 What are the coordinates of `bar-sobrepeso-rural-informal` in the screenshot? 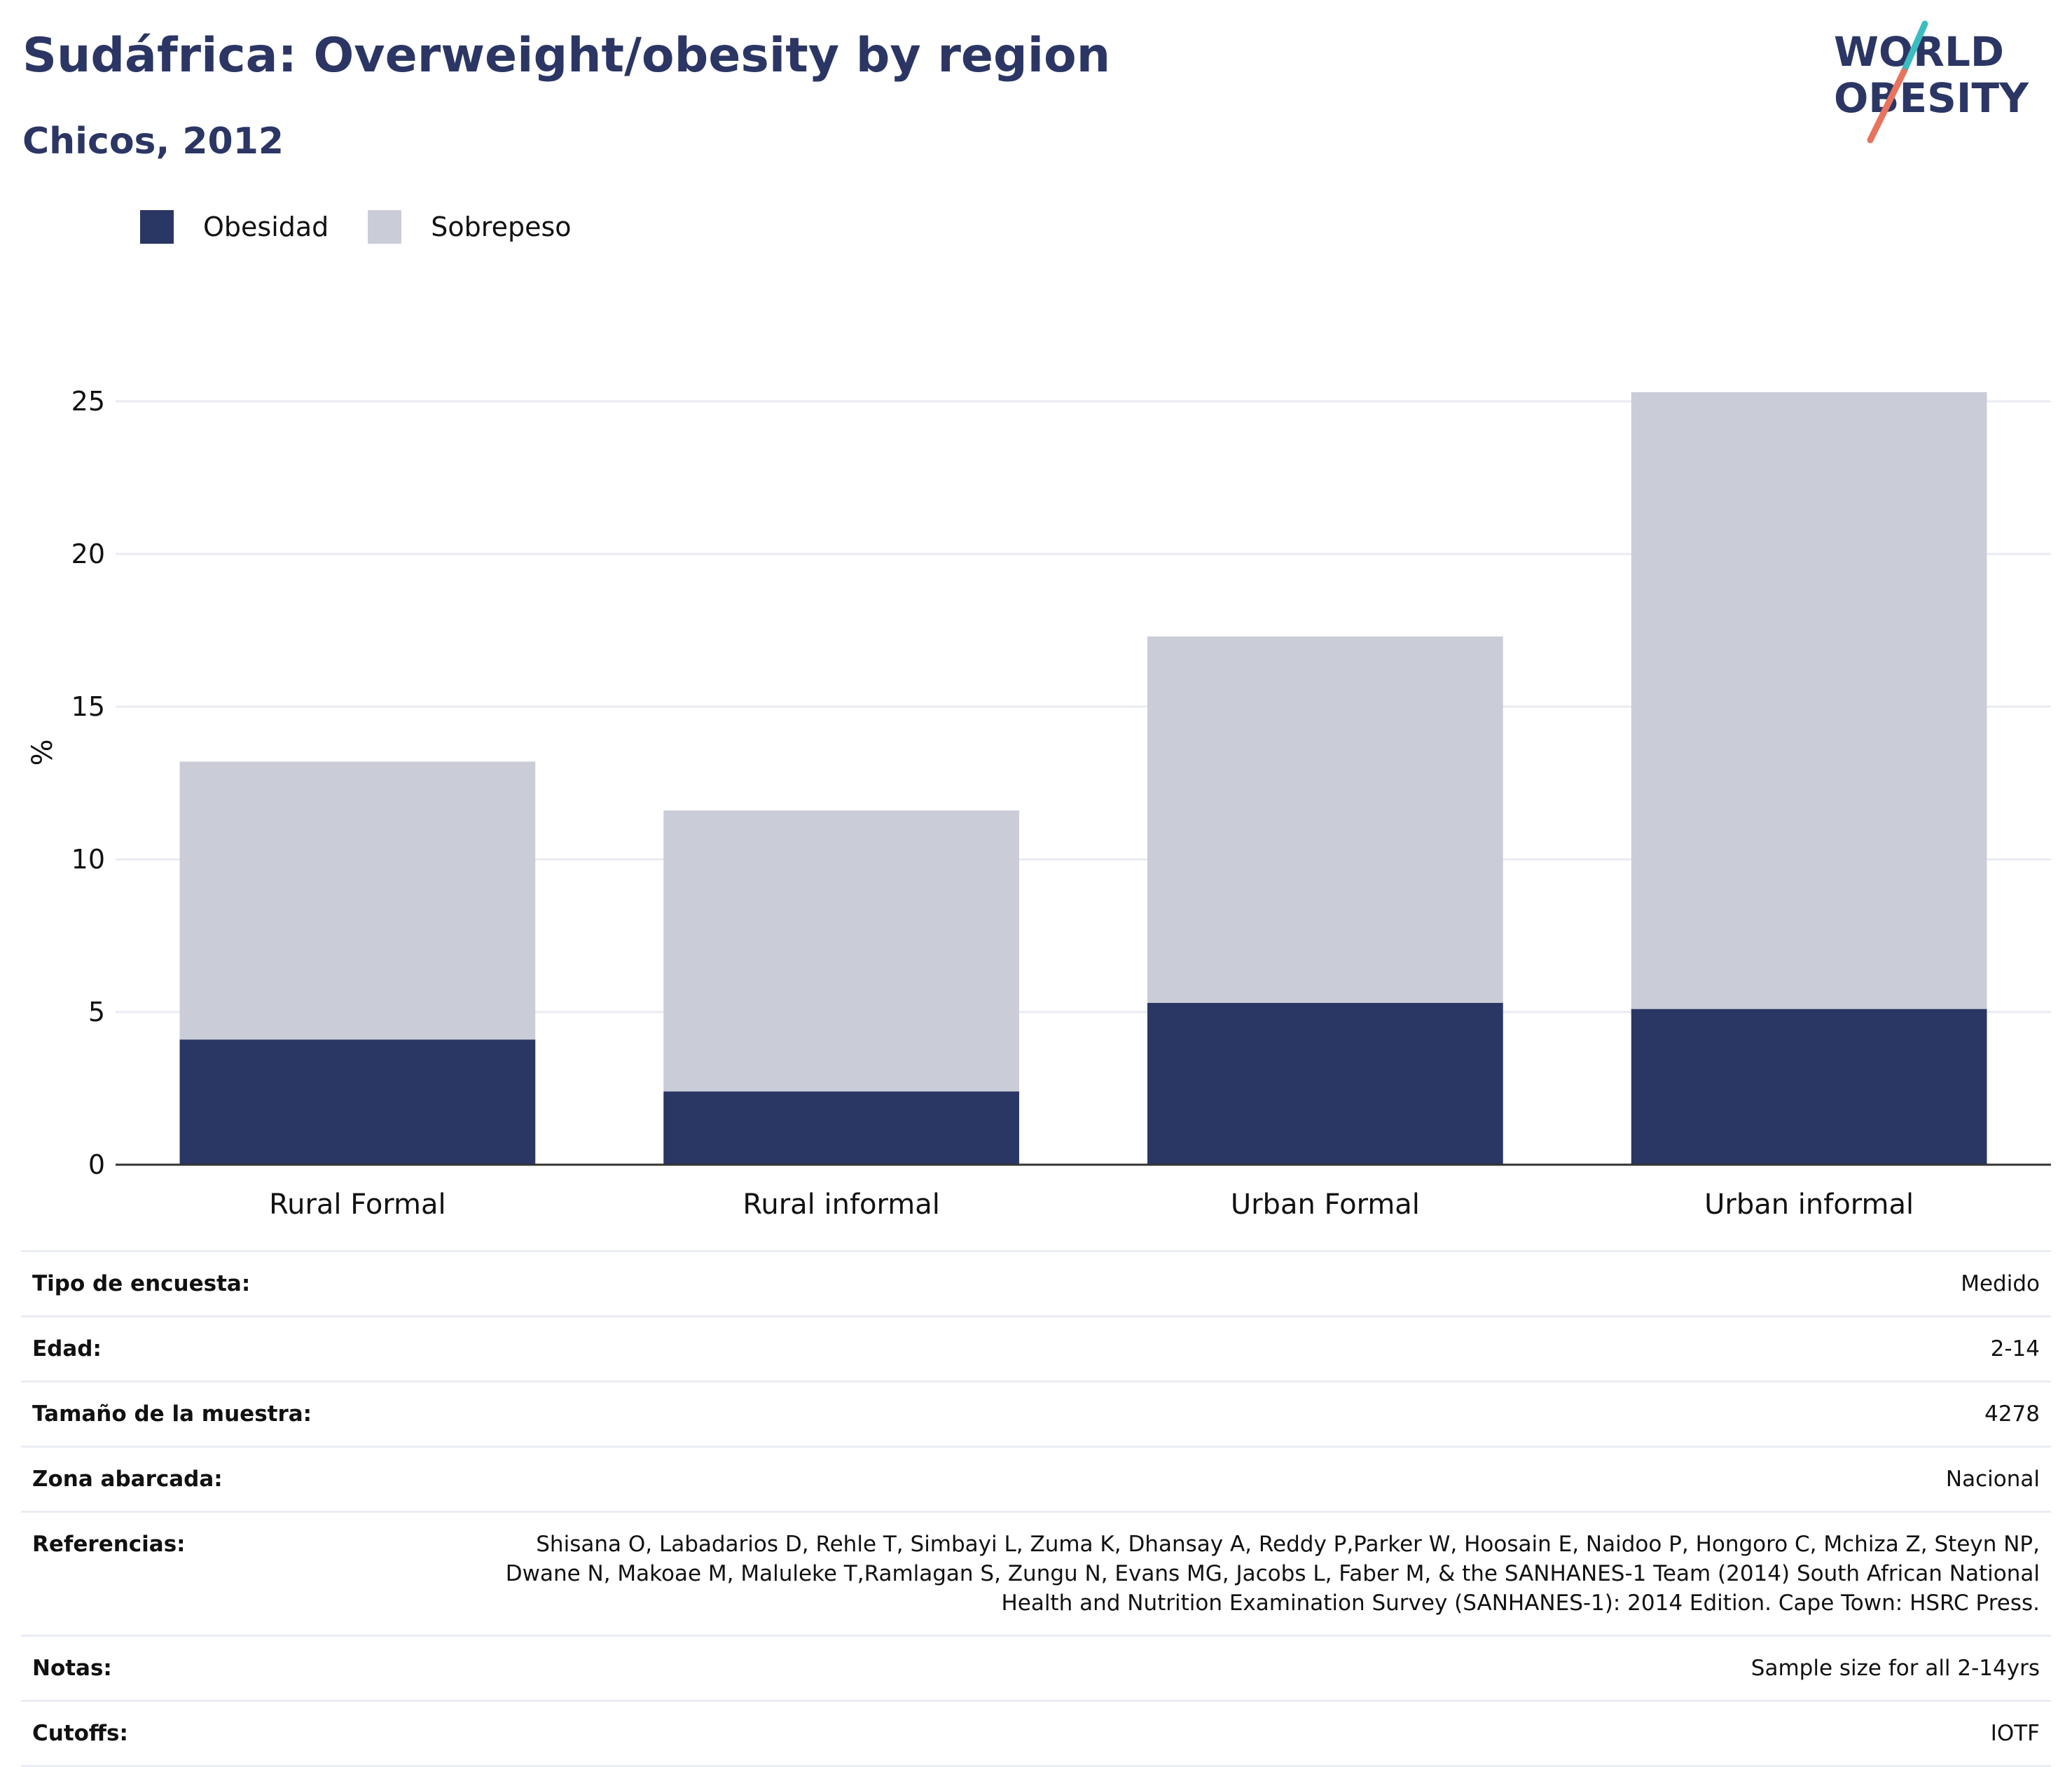 It's located at (841, 951).